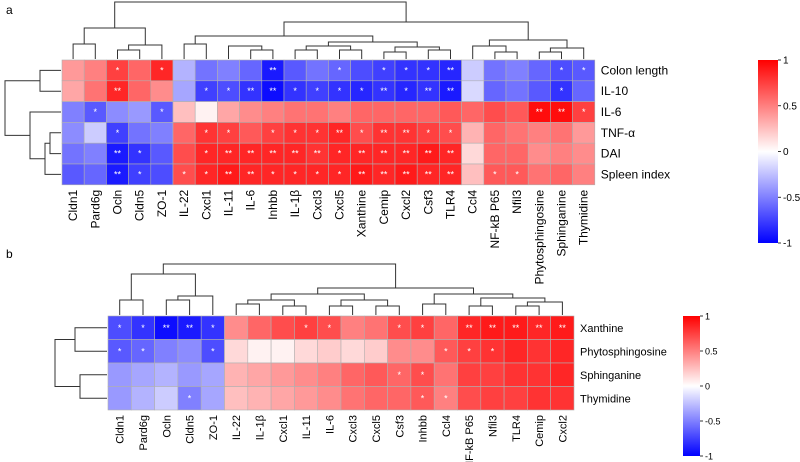 This screenshot has height=462, width=800. I want to click on colorbar-tick-label: 1, so click(786, 61).